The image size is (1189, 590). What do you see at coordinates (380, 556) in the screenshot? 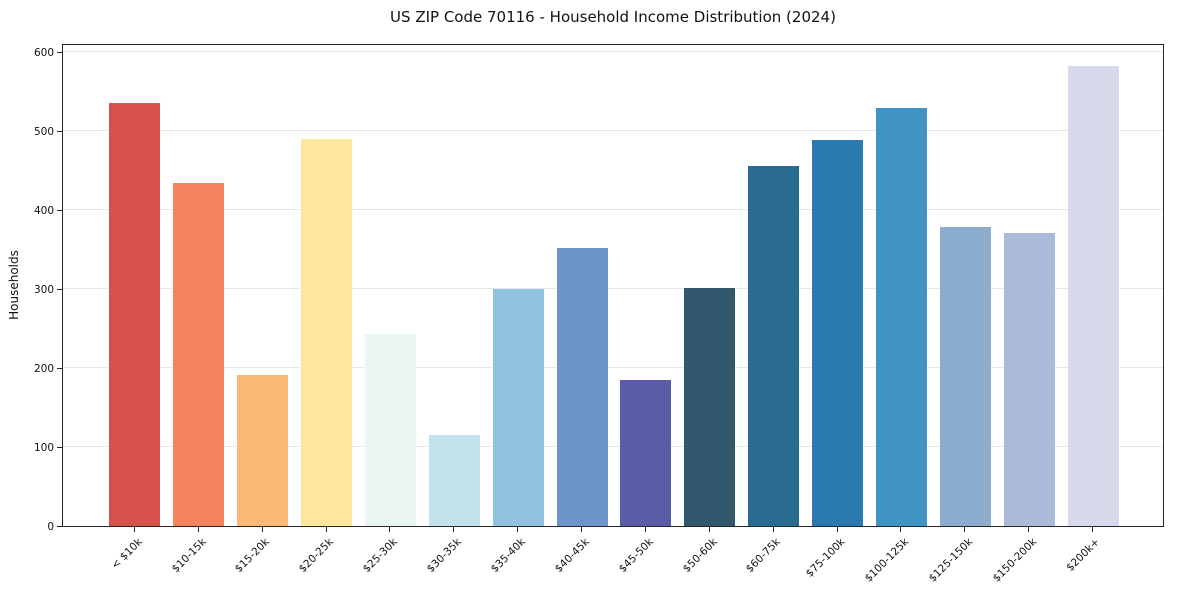
I see `x-tick-label-text: $25-30k` at bounding box center [380, 556].